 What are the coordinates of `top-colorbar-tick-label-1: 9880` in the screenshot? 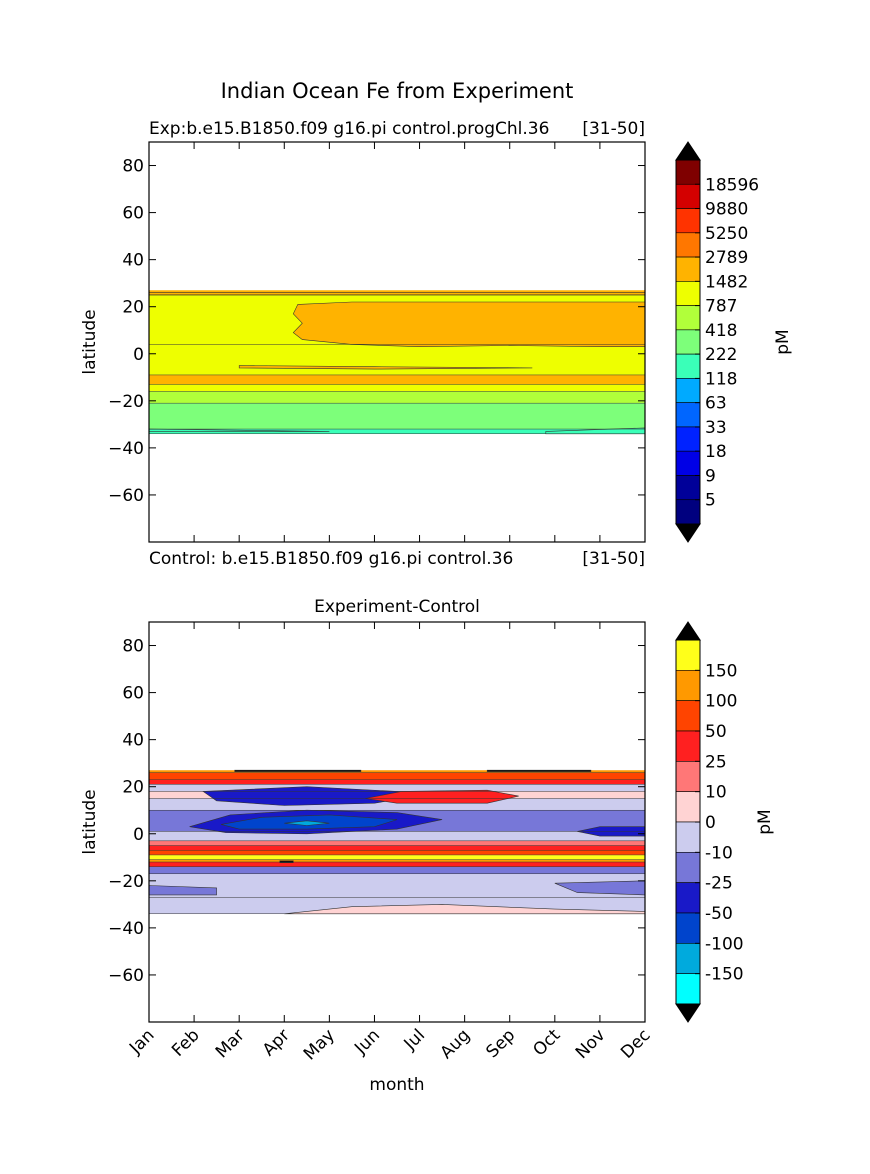 It's located at (726, 210).